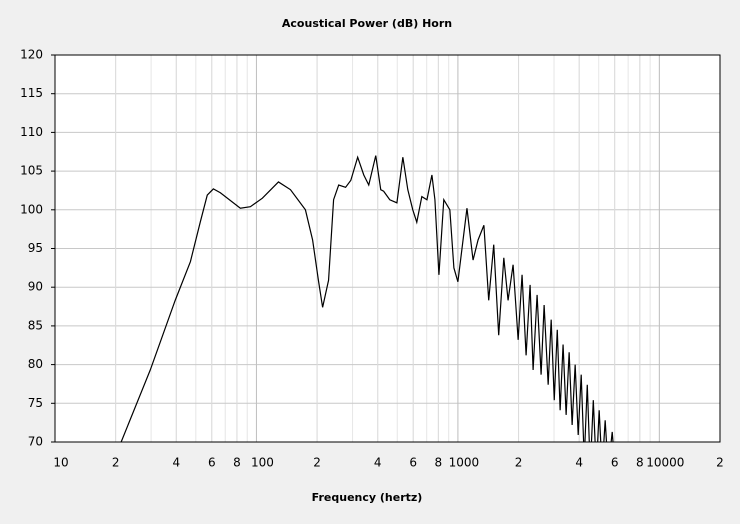 The image size is (740, 524). What do you see at coordinates (665, 463) in the screenshot?
I see `x-tick-label: 10000` at bounding box center [665, 463].